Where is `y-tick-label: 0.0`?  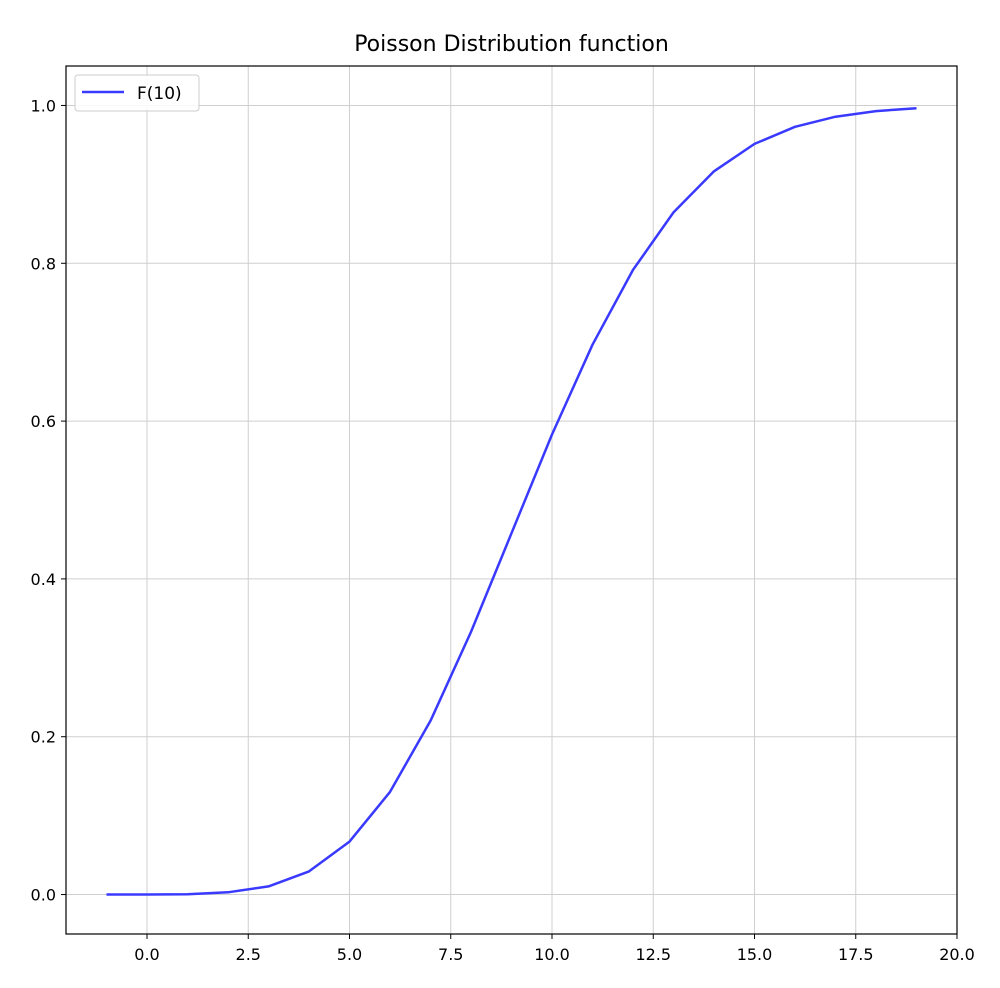 y-tick-label: 0.0 is located at coordinates (43, 895).